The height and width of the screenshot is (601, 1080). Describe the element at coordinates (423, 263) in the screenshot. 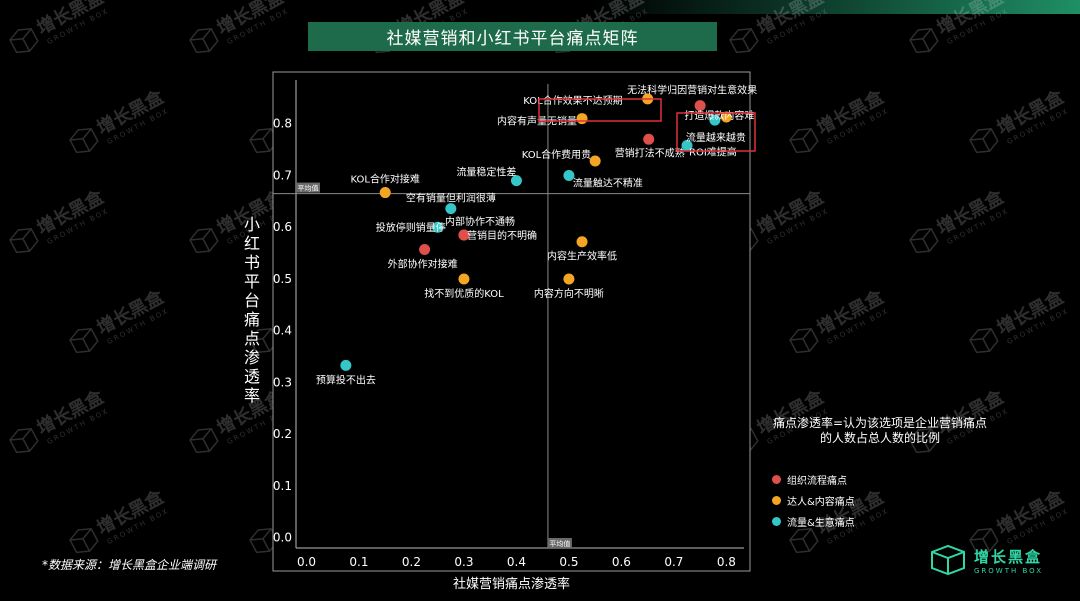

I see `data-point-label: 外部协作对接难` at that location.